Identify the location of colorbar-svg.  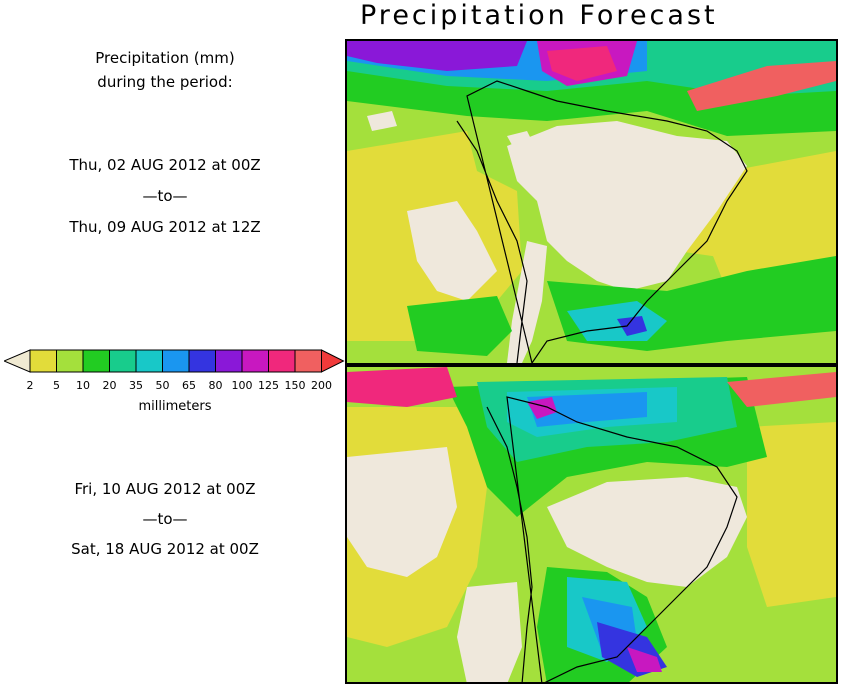
(173, 361).